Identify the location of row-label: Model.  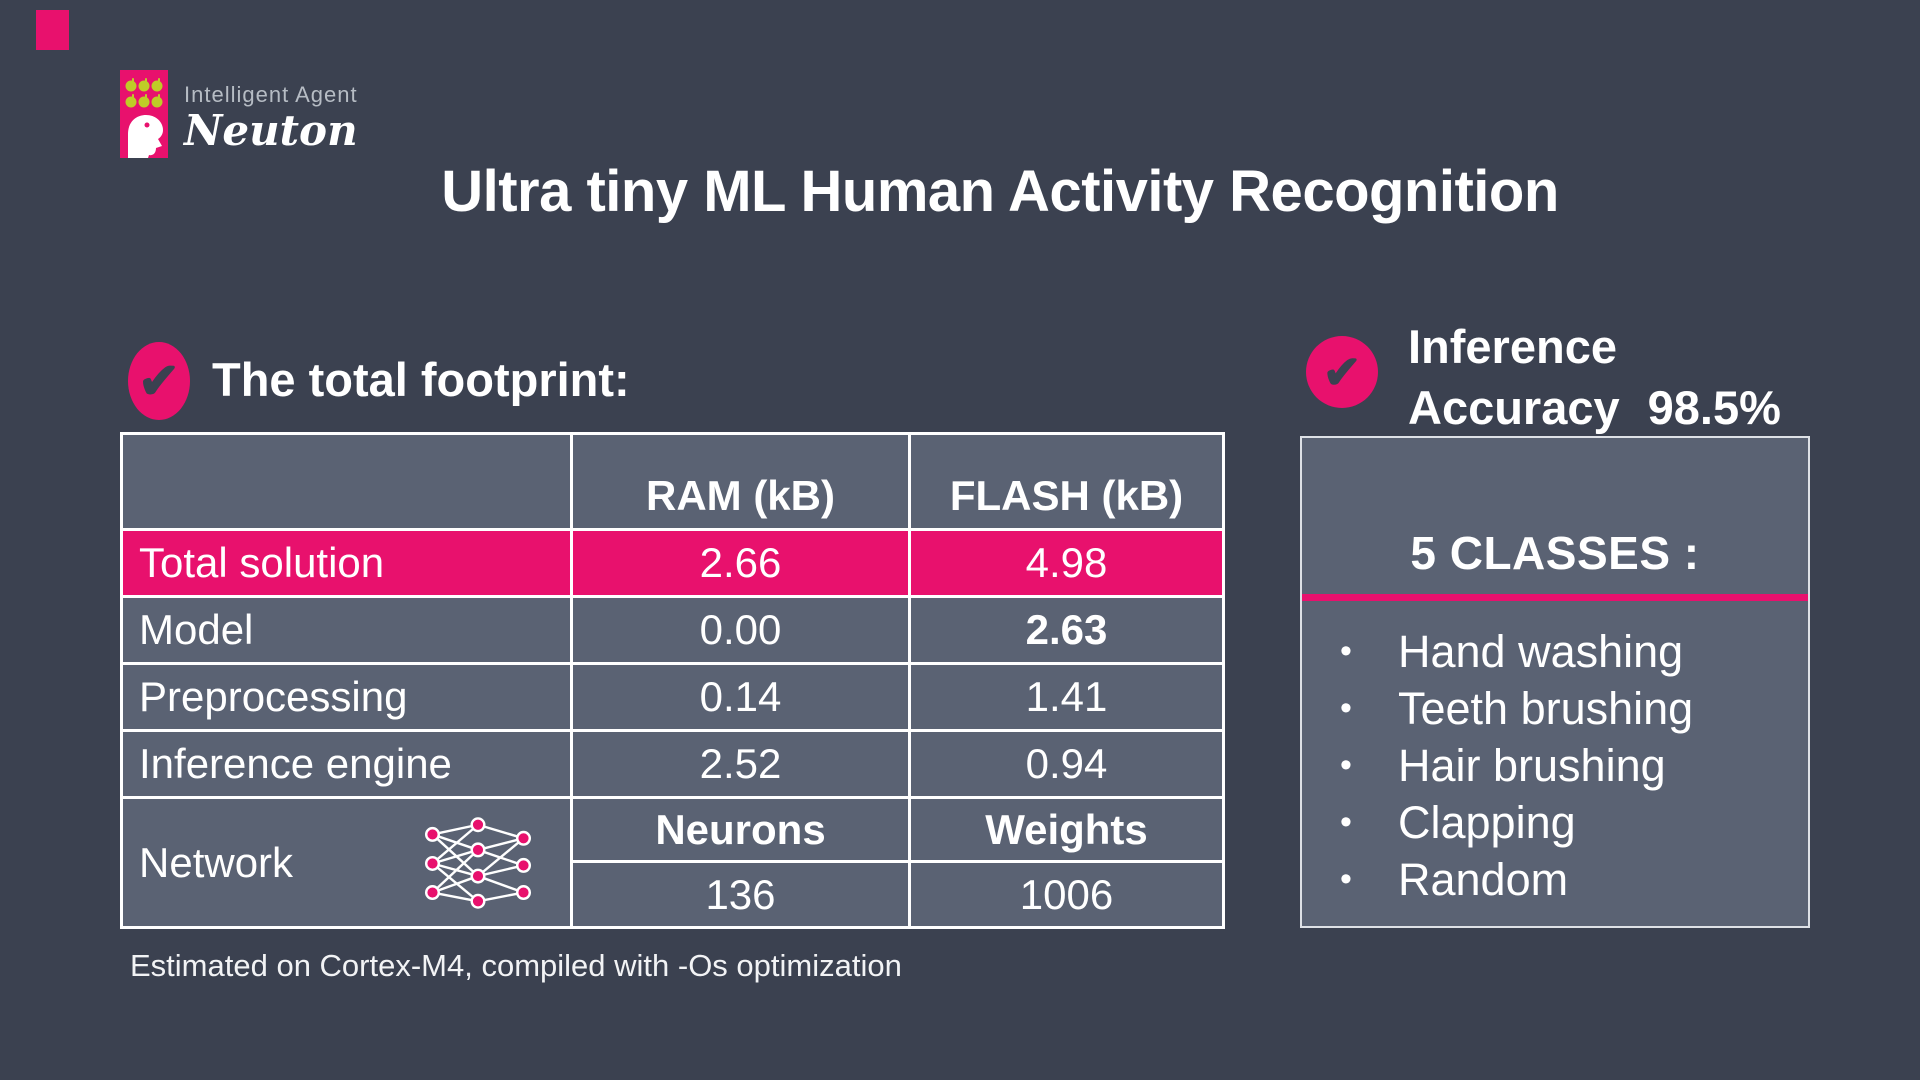
(346, 630).